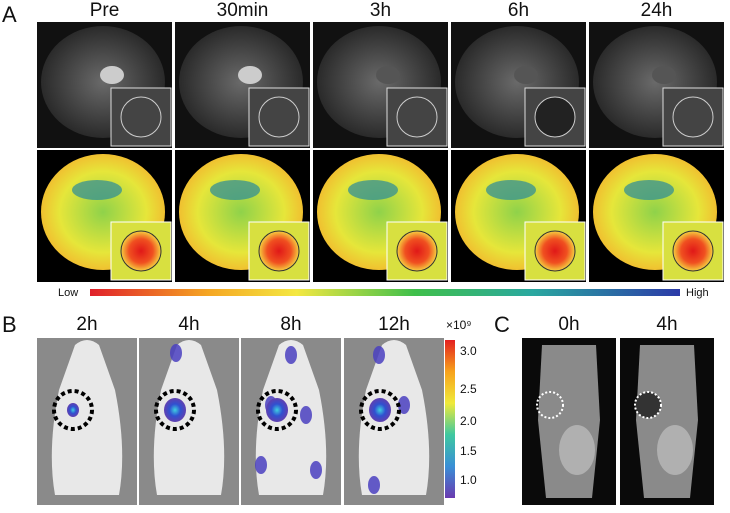  I want to click on timepoint-label: 3h, so click(380, 10).